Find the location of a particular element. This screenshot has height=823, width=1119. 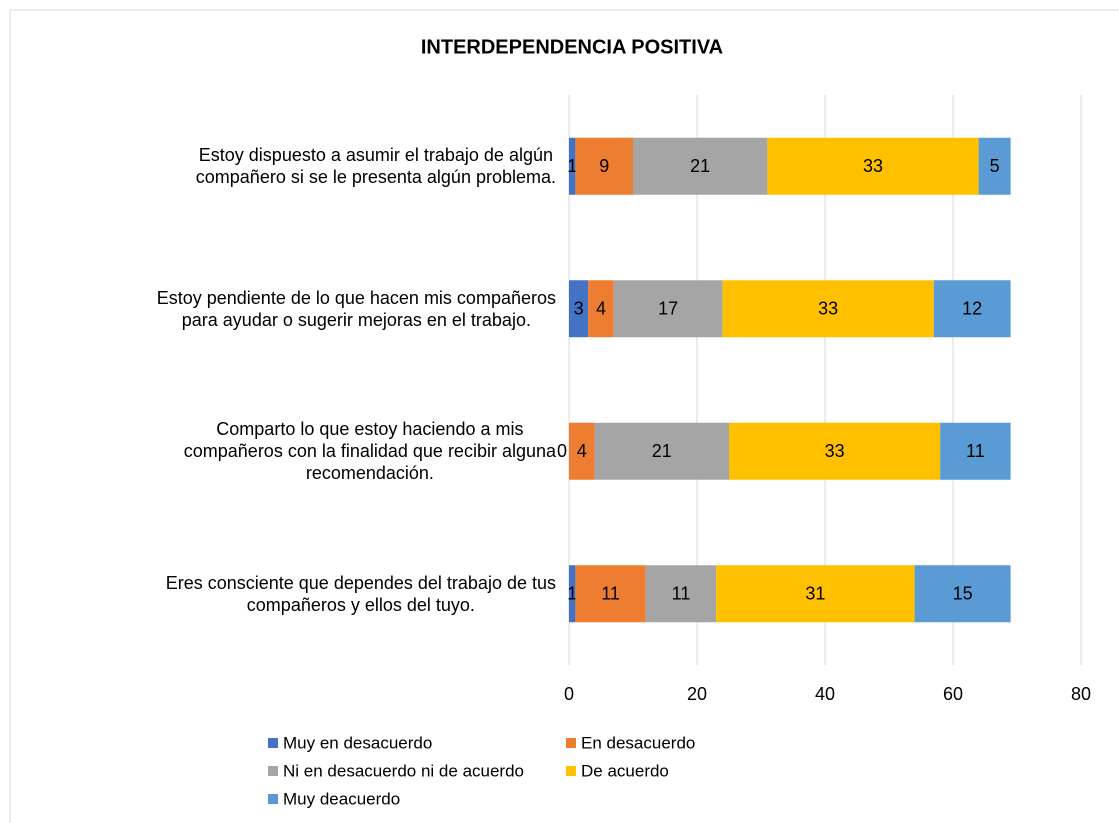

data-label: 31 is located at coordinates (815, 594).